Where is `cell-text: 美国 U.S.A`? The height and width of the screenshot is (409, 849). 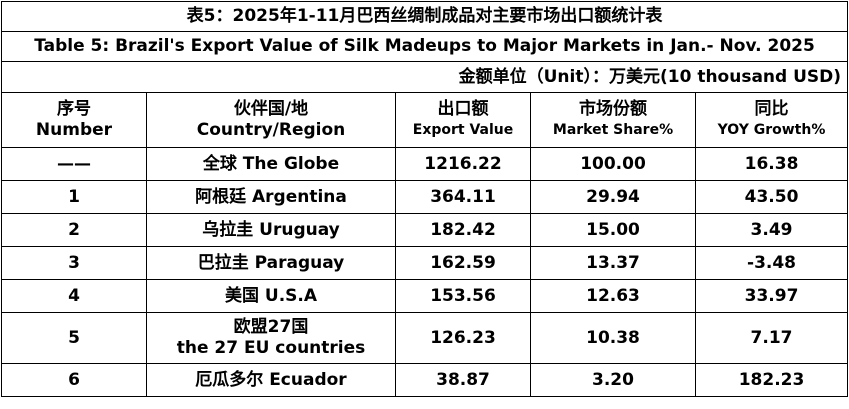 cell-text: 美国 U.S.A is located at coordinates (271, 295).